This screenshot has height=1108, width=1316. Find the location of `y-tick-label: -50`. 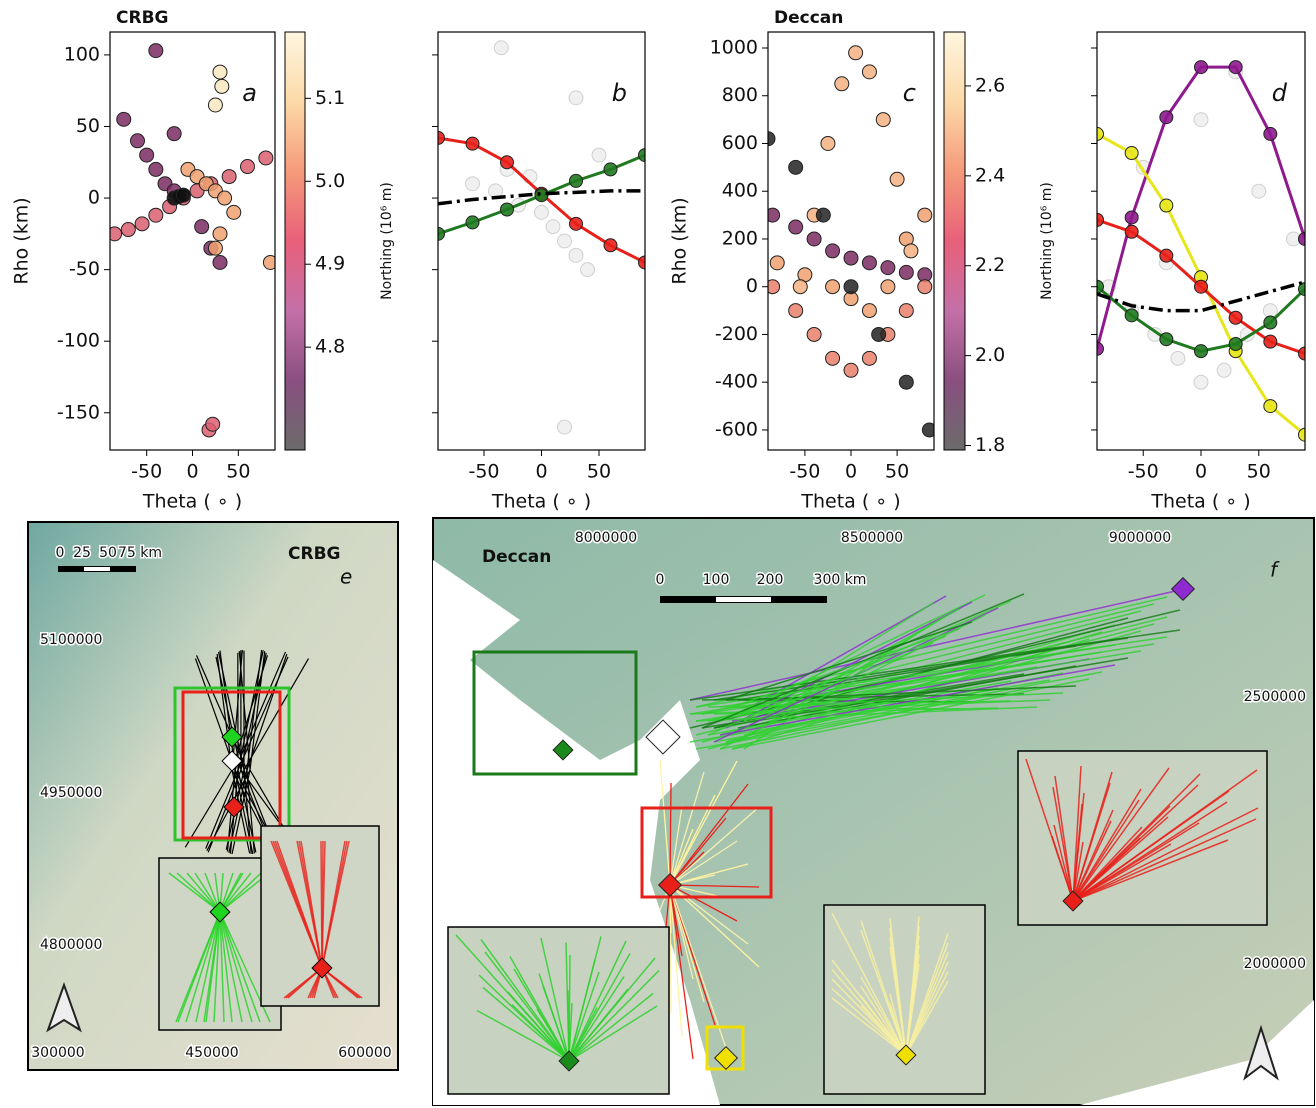

y-tick-label: -50 is located at coordinates (84, 269).